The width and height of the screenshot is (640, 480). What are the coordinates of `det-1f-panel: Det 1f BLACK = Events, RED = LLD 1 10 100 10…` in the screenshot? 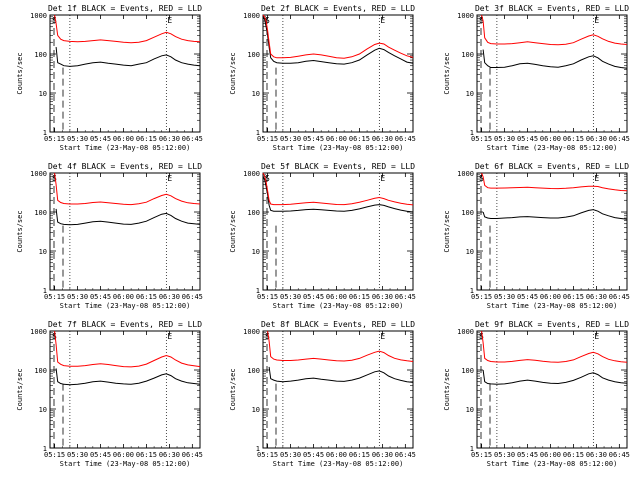 It's located at (109, 78).